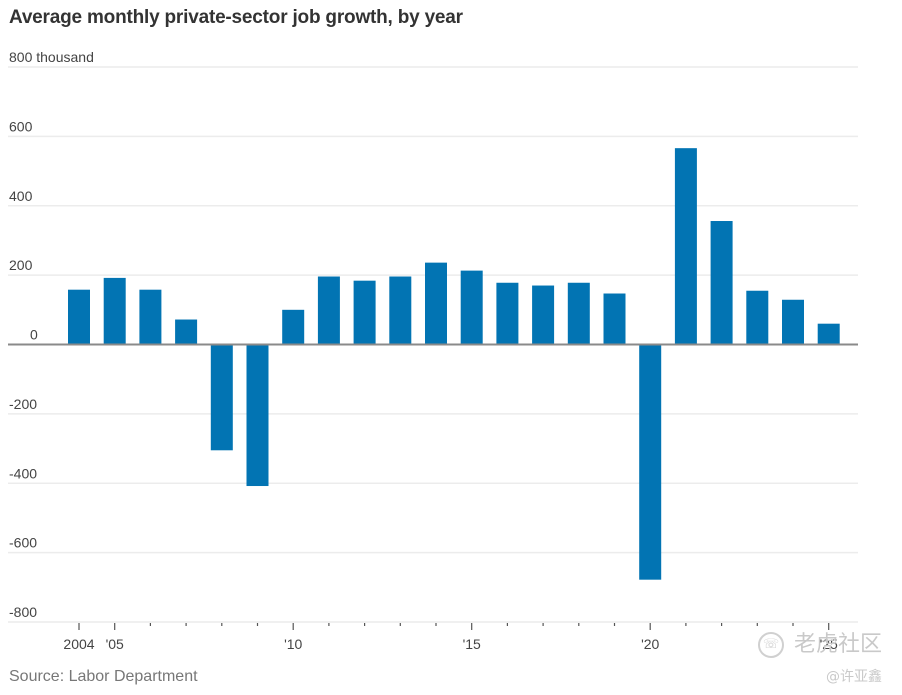 This screenshot has height=695, width=902. What do you see at coordinates (78, 644) in the screenshot?
I see `x-tick-label: 2004` at bounding box center [78, 644].